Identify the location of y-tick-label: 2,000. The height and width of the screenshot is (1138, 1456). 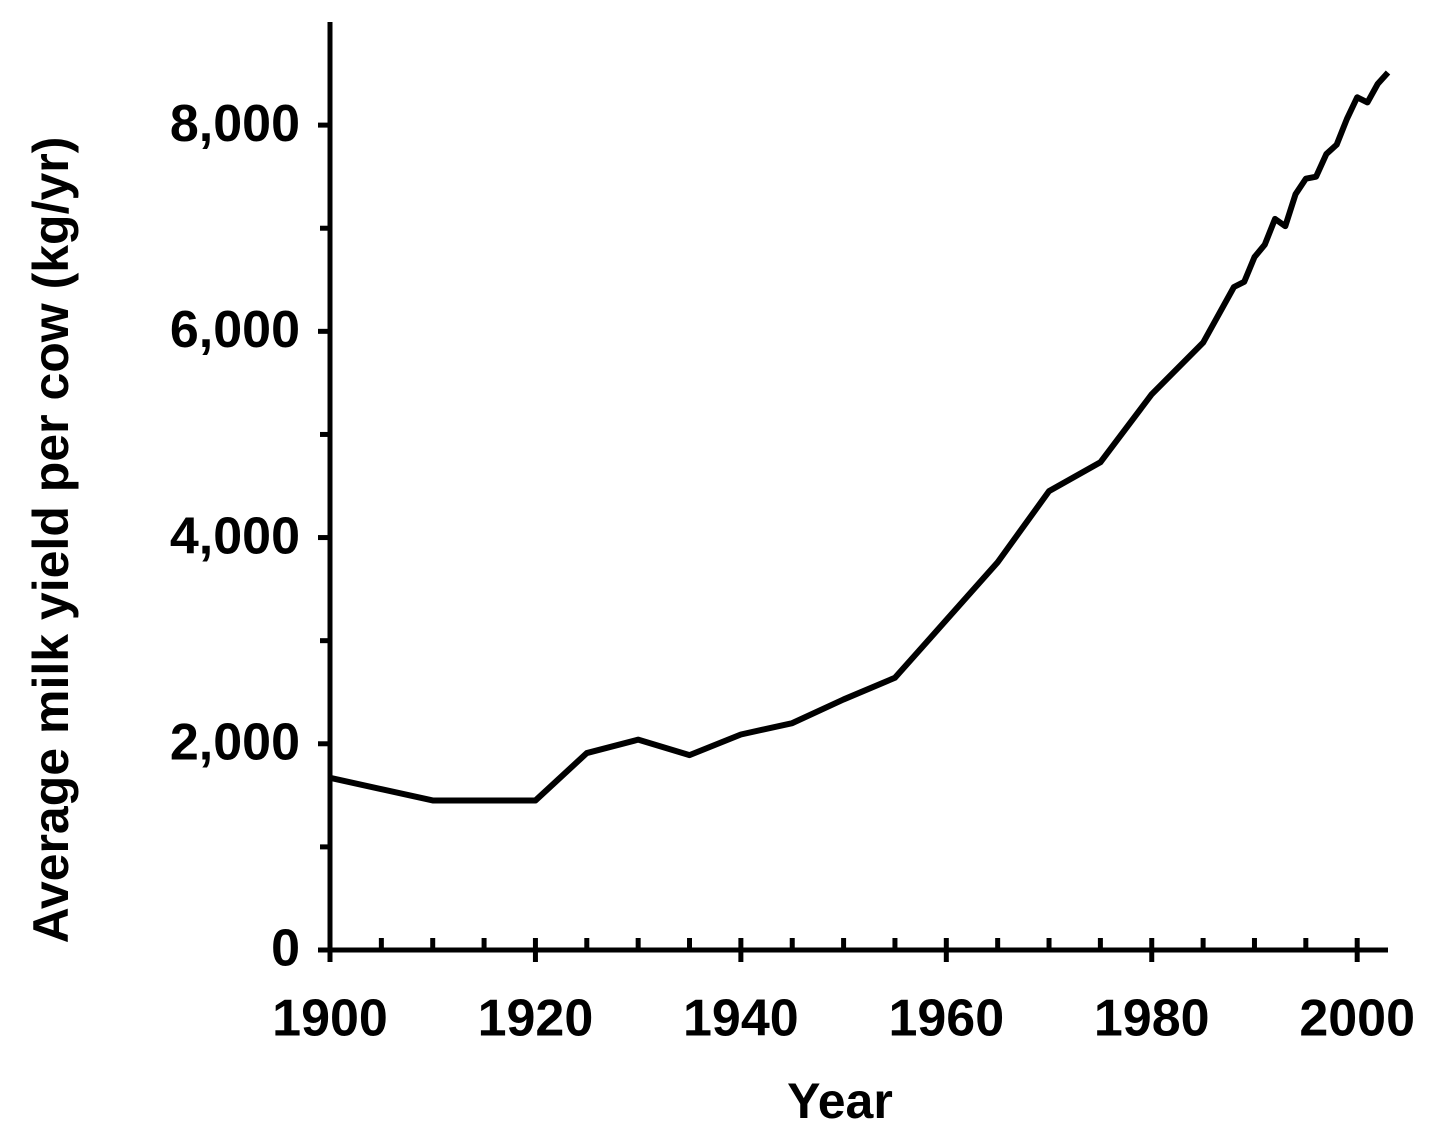
(235, 743).